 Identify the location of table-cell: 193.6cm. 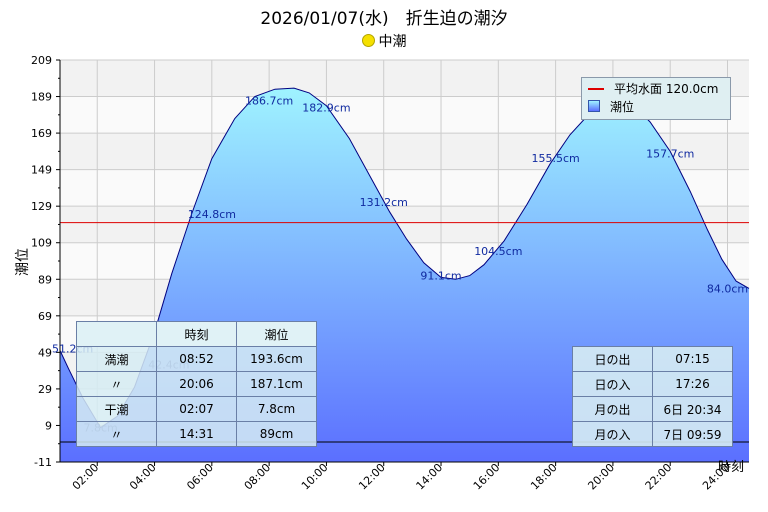
(276, 359).